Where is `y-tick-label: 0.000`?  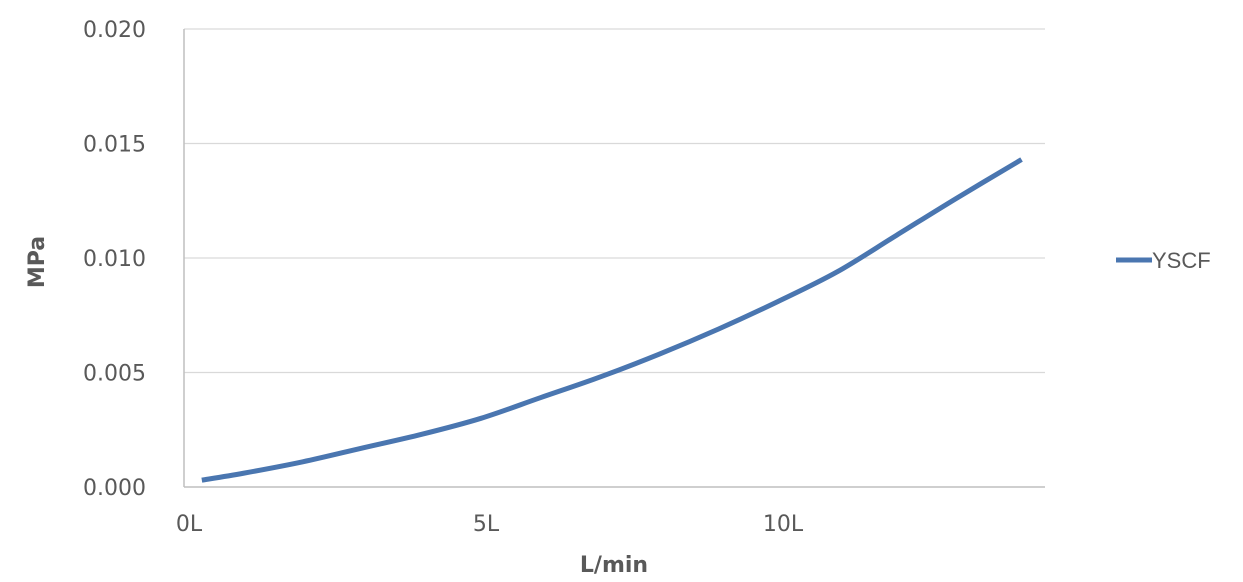
y-tick-label: 0.000 is located at coordinates (114, 488).